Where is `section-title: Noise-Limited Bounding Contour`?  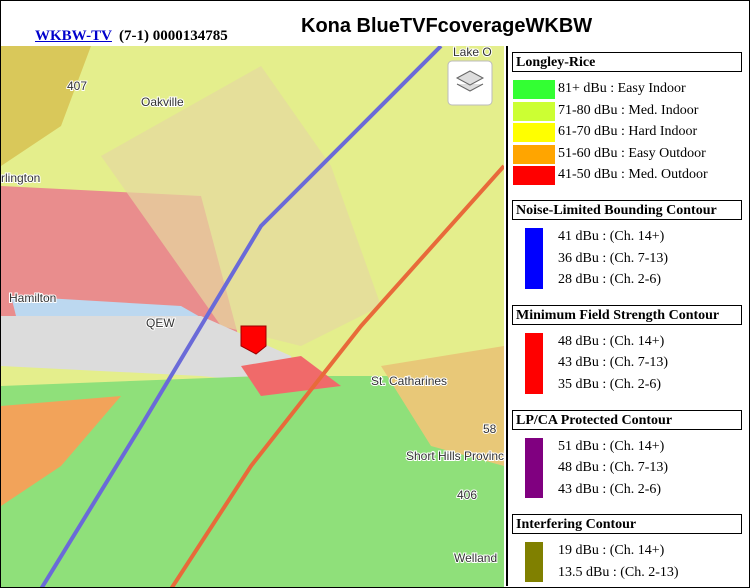
section-title: Noise-Limited Bounding Contour is located at coordinates (627, 210).